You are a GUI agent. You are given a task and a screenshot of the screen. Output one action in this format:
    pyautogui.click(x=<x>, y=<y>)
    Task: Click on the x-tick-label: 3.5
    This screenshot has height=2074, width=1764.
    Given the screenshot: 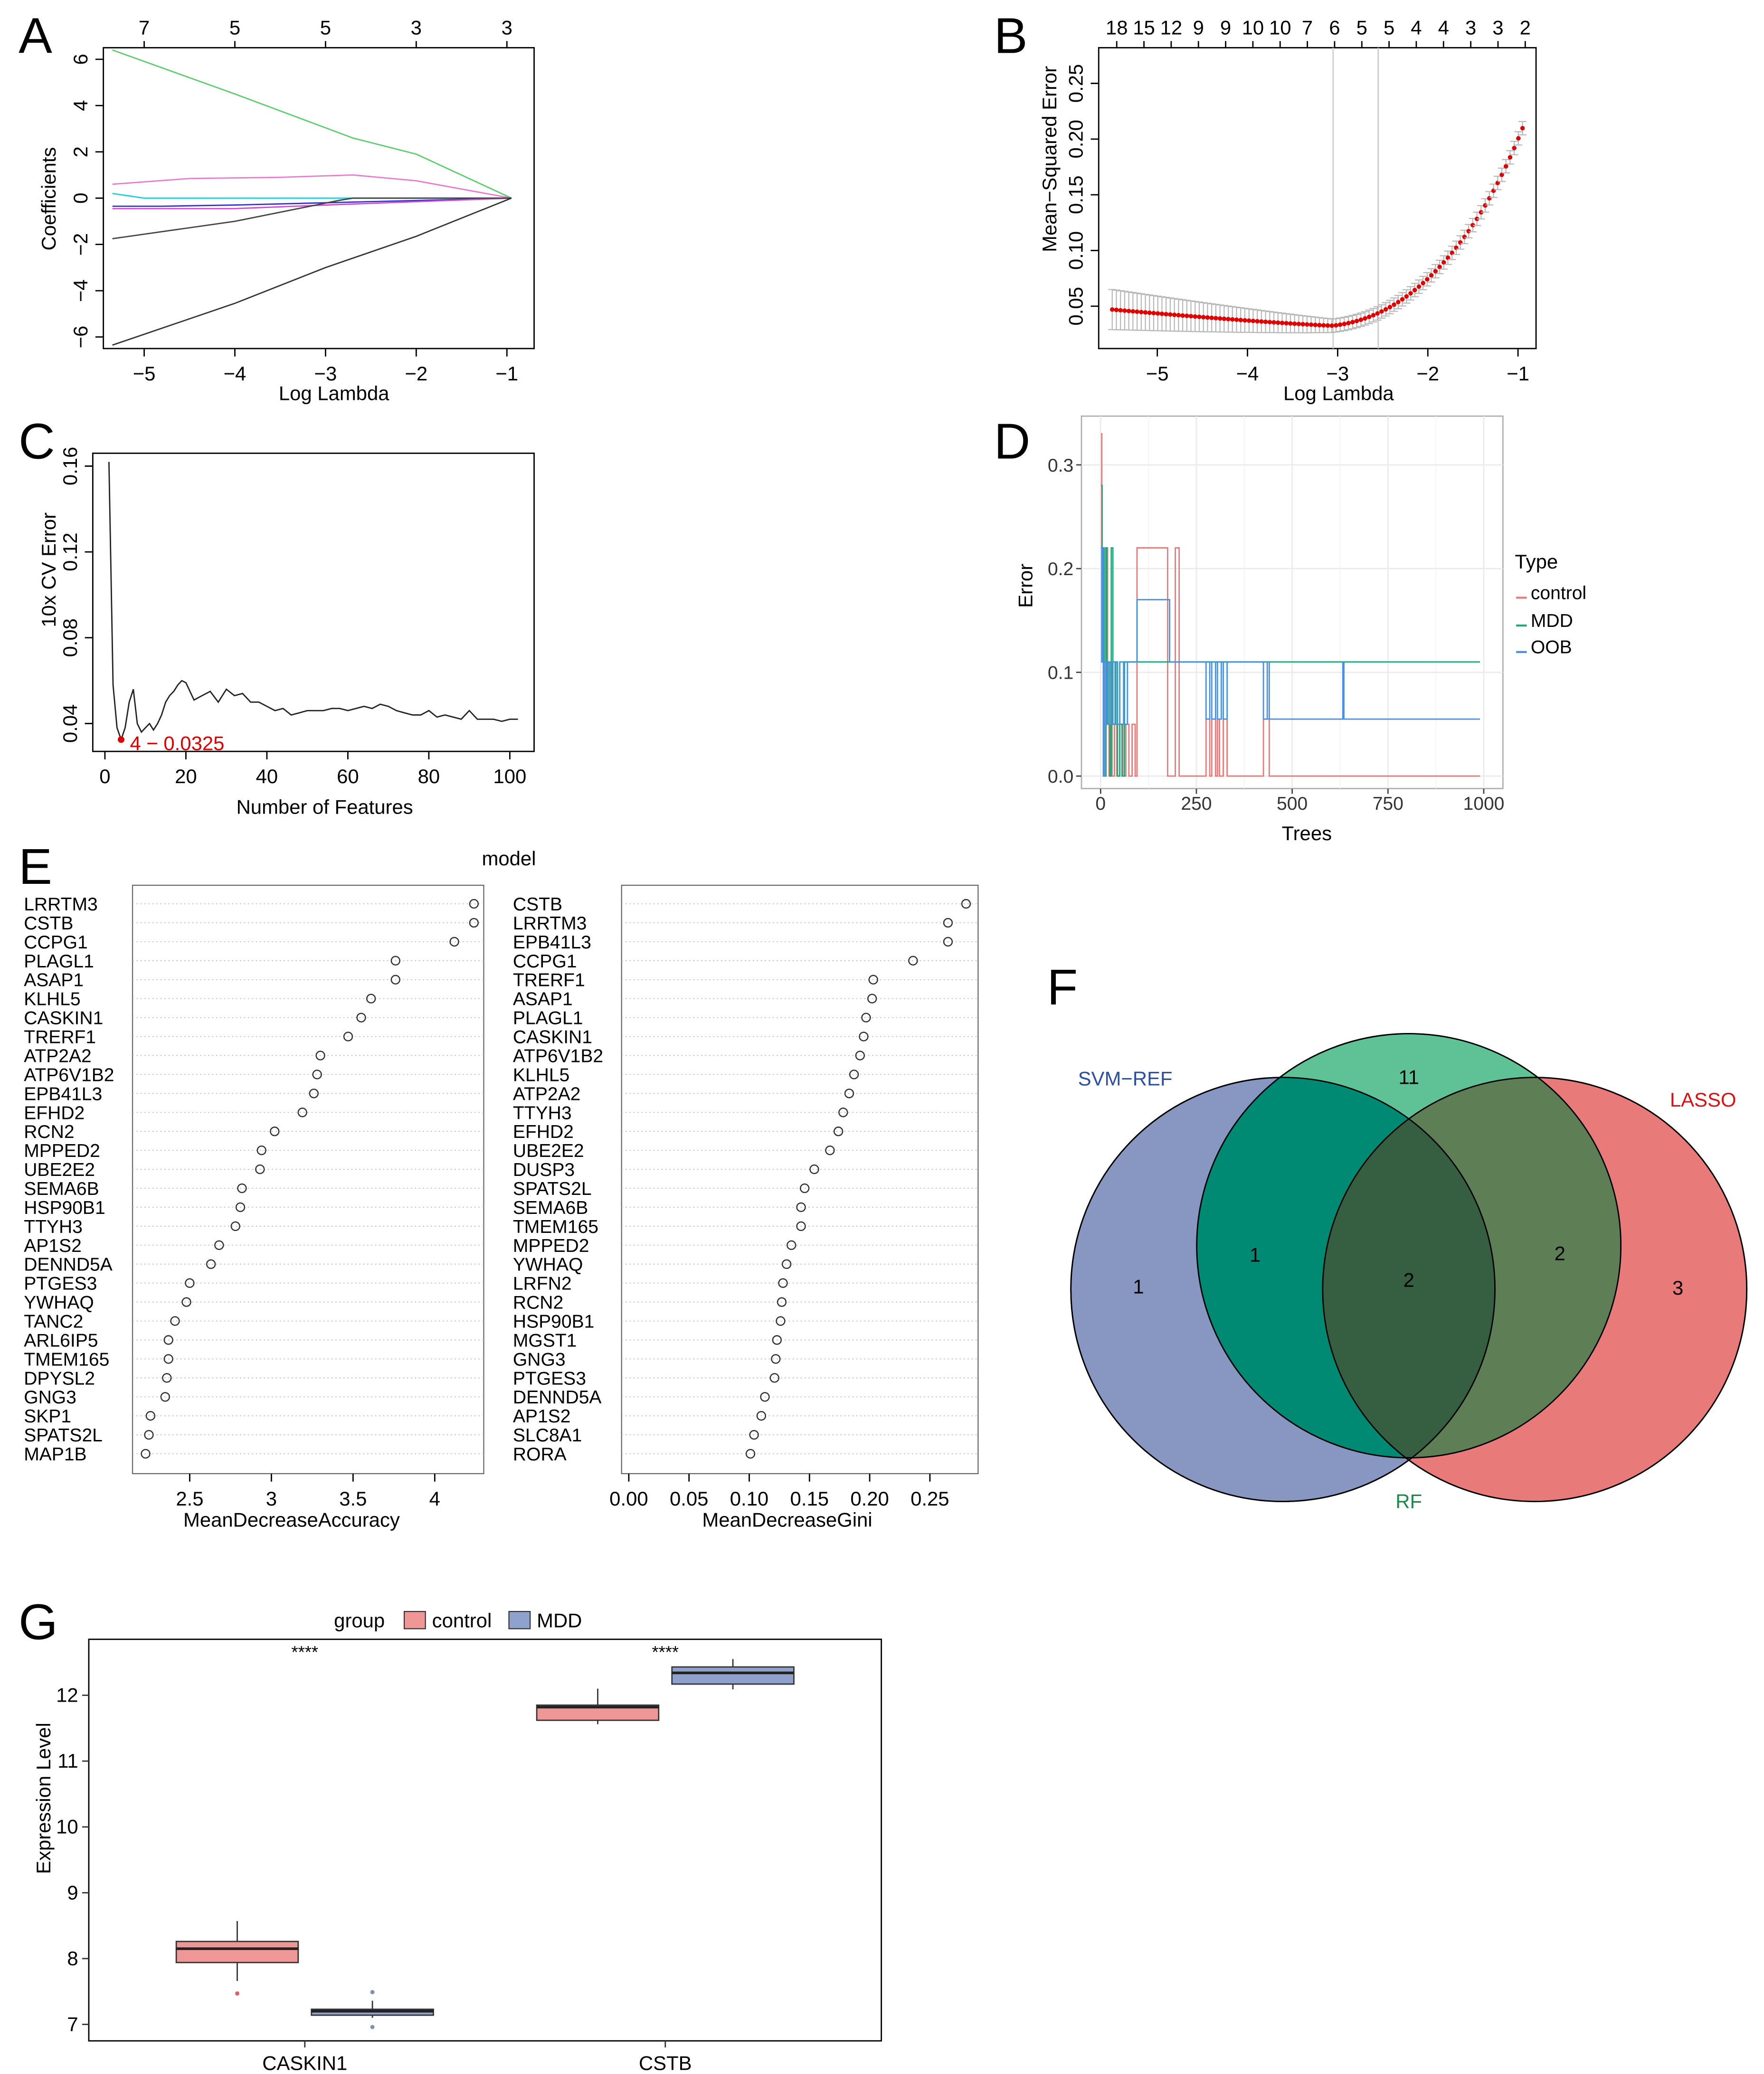 What is the action you would take?
    pyautogui.click(x=353, y=1499)
    